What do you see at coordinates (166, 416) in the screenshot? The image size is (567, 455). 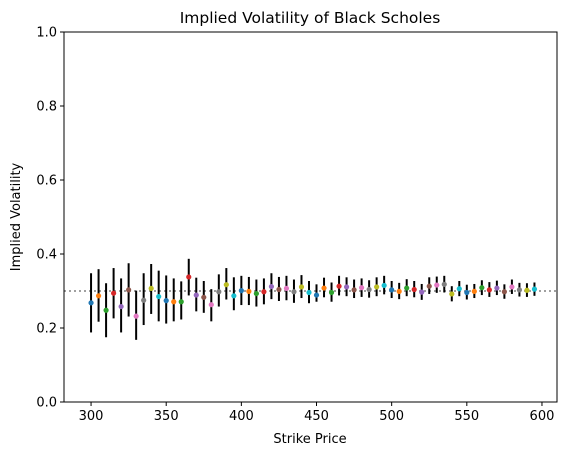 I see `x-tick-label: 350` at bounding box center [166, 416].